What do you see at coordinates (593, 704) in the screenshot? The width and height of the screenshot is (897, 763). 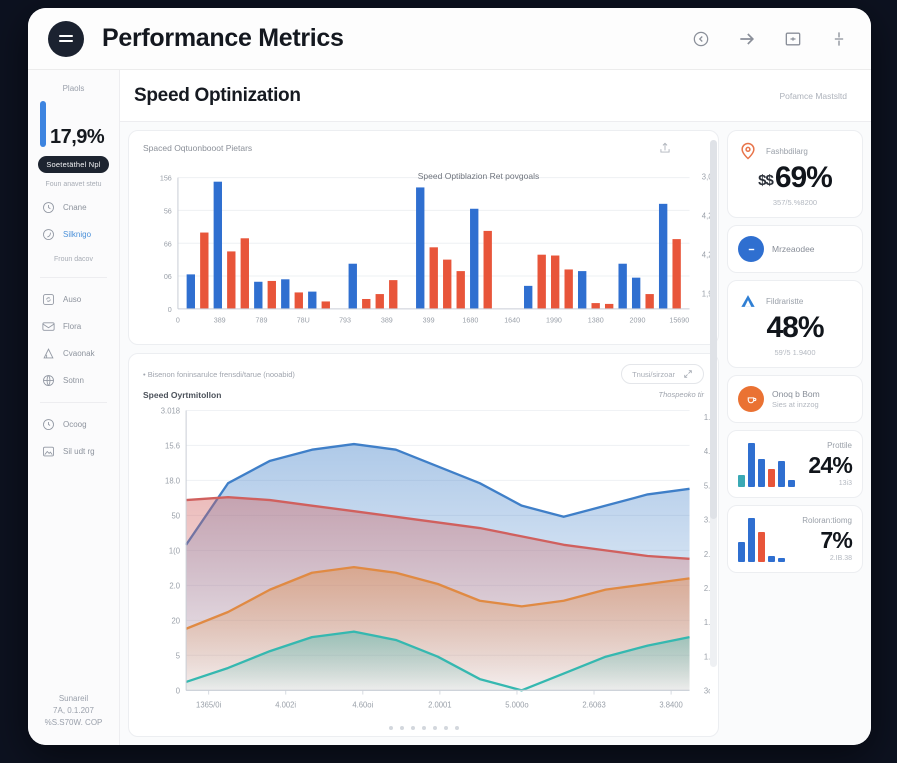 I see `svg-text: 2.6063` at bounding box center [593, 704].